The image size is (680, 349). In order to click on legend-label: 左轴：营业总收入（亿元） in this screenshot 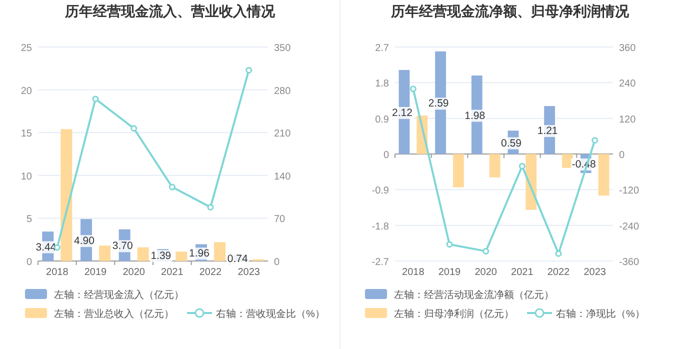, I will do `click(114, 314)`.